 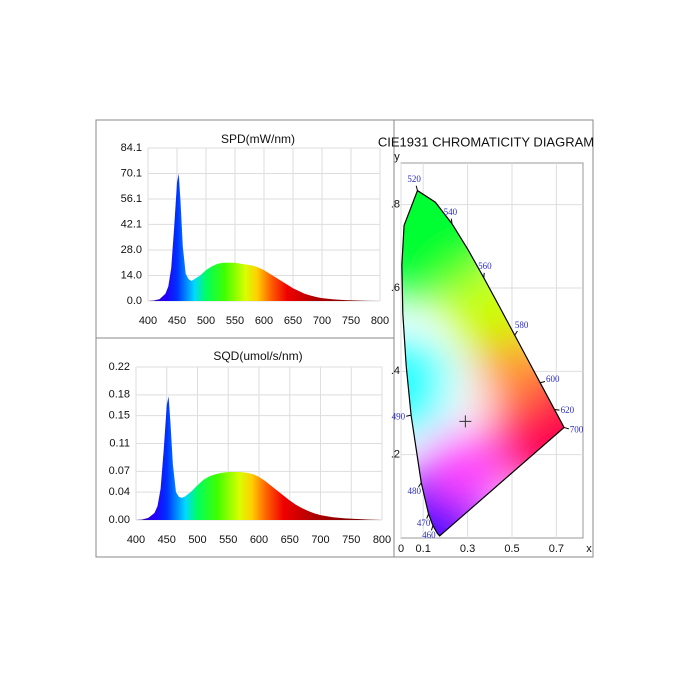 I want to click on axis-label: y, so click(x=397, y=157).